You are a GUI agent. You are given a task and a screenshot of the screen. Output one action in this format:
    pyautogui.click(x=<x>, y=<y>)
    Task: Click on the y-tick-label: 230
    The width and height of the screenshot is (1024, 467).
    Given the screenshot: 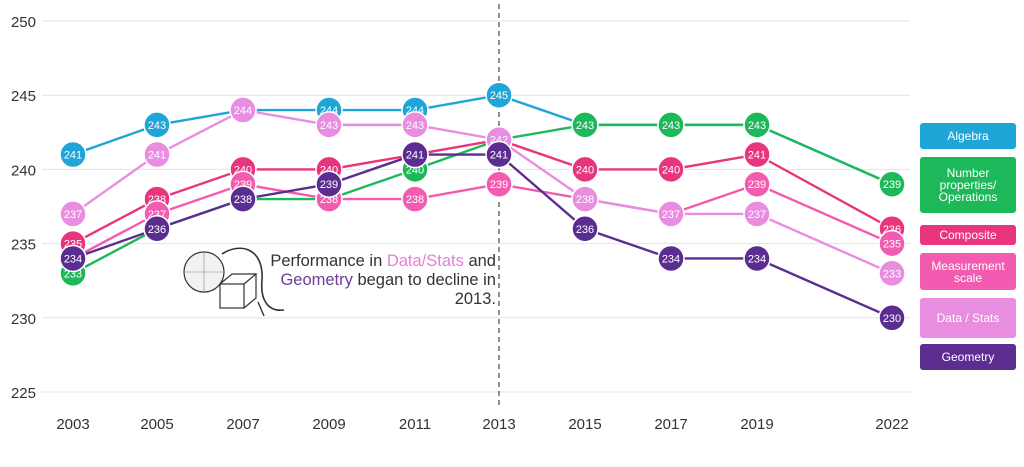 What is the action you would take?
    pyautogui.click(x=23, y=319)
    